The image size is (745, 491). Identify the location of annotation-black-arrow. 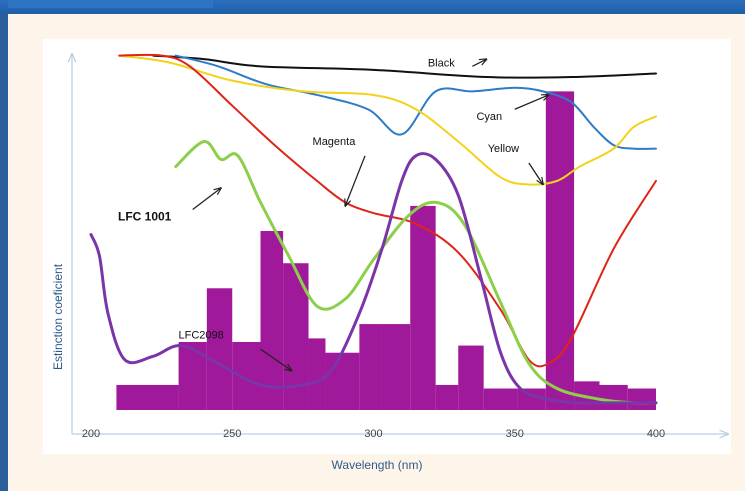
(479, 63).